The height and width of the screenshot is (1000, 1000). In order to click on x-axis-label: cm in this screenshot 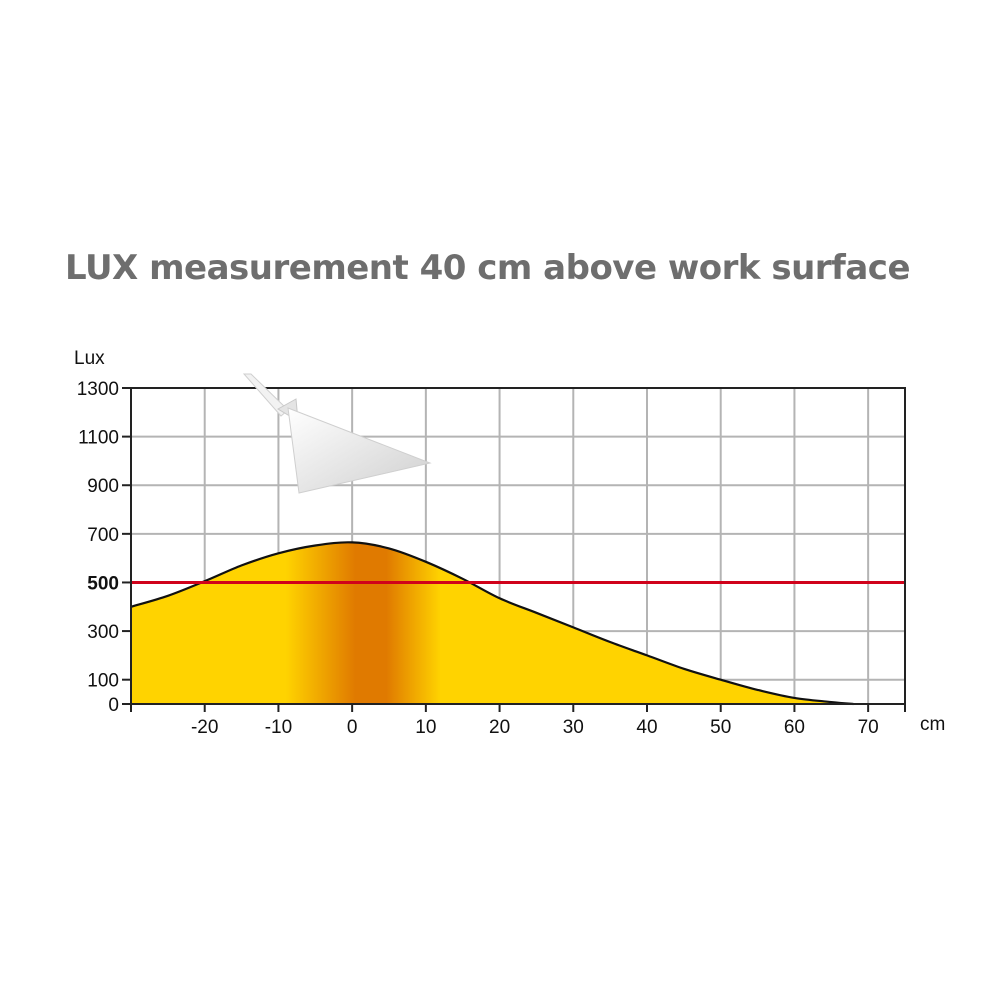, I will do `click(932, 724)`.